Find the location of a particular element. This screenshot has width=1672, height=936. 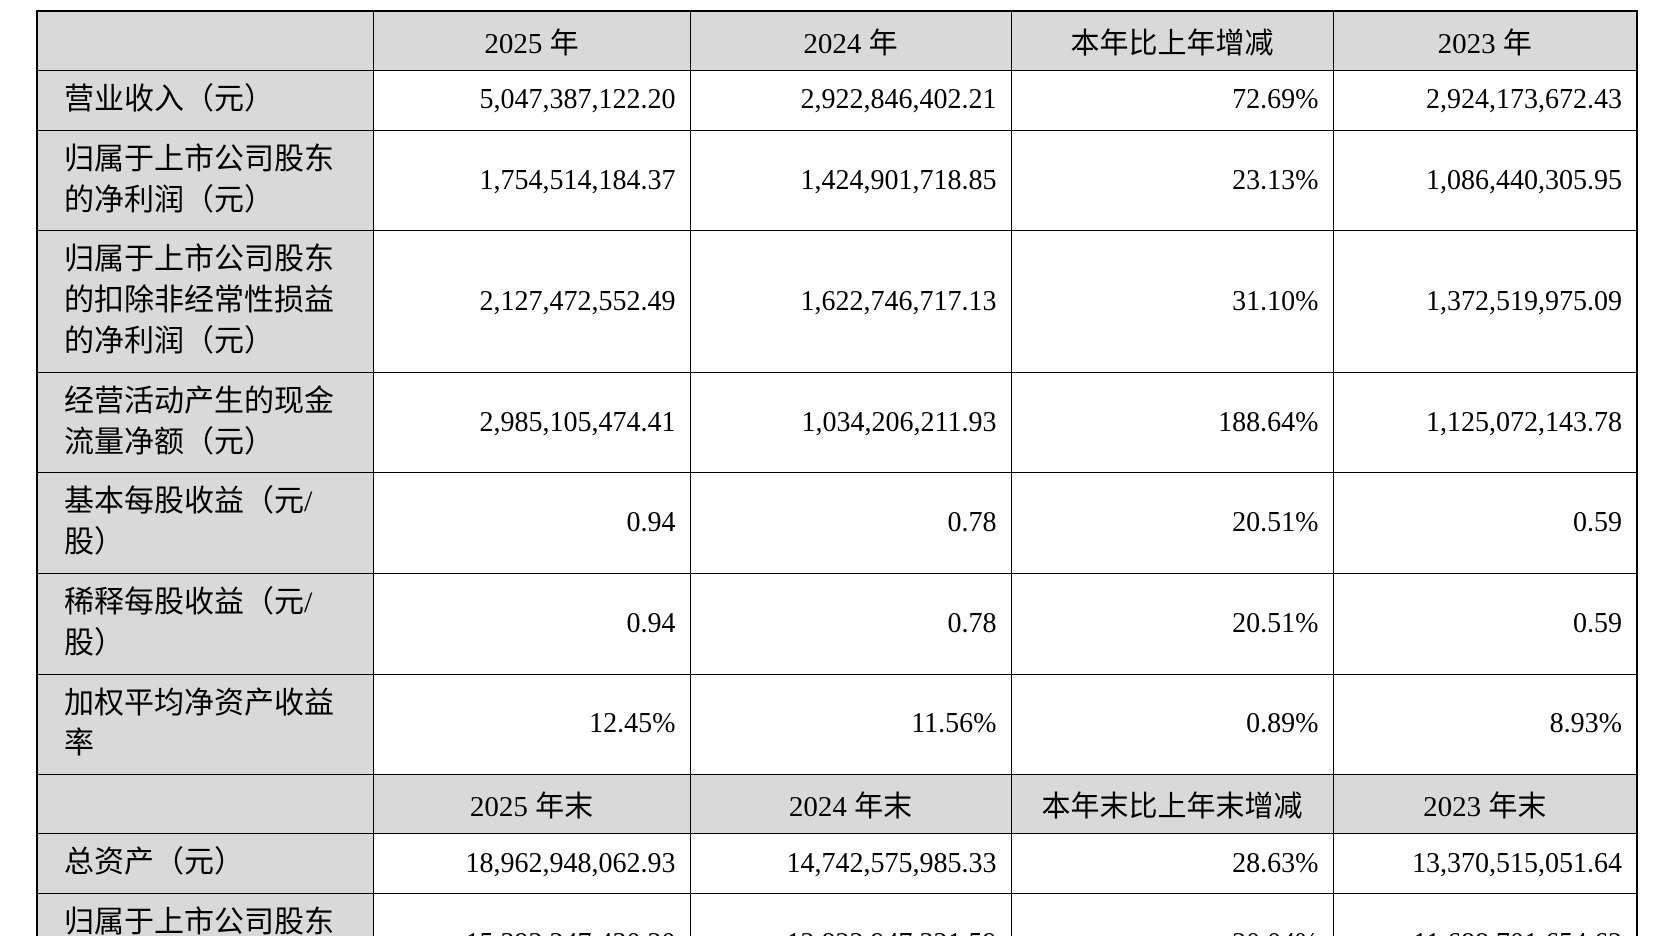

table-row-weighted-avg-roe: 加权平均净资产收益率 12.45% 11.56% 0.89% 8.93% is located at coordinates (837, 724).